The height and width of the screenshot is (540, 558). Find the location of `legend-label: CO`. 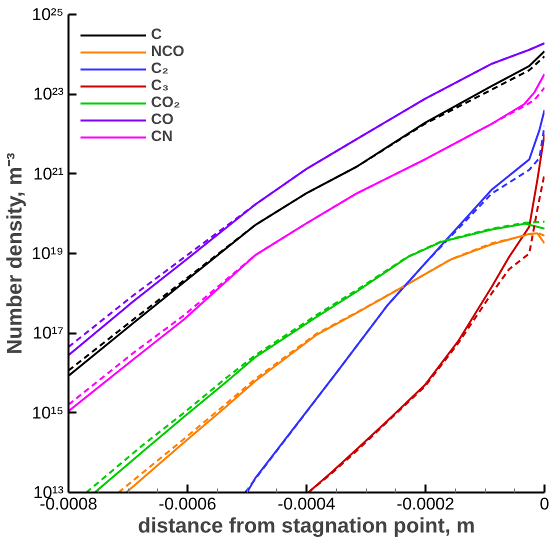

legend-label: CO is located at coordinates (162, 119).